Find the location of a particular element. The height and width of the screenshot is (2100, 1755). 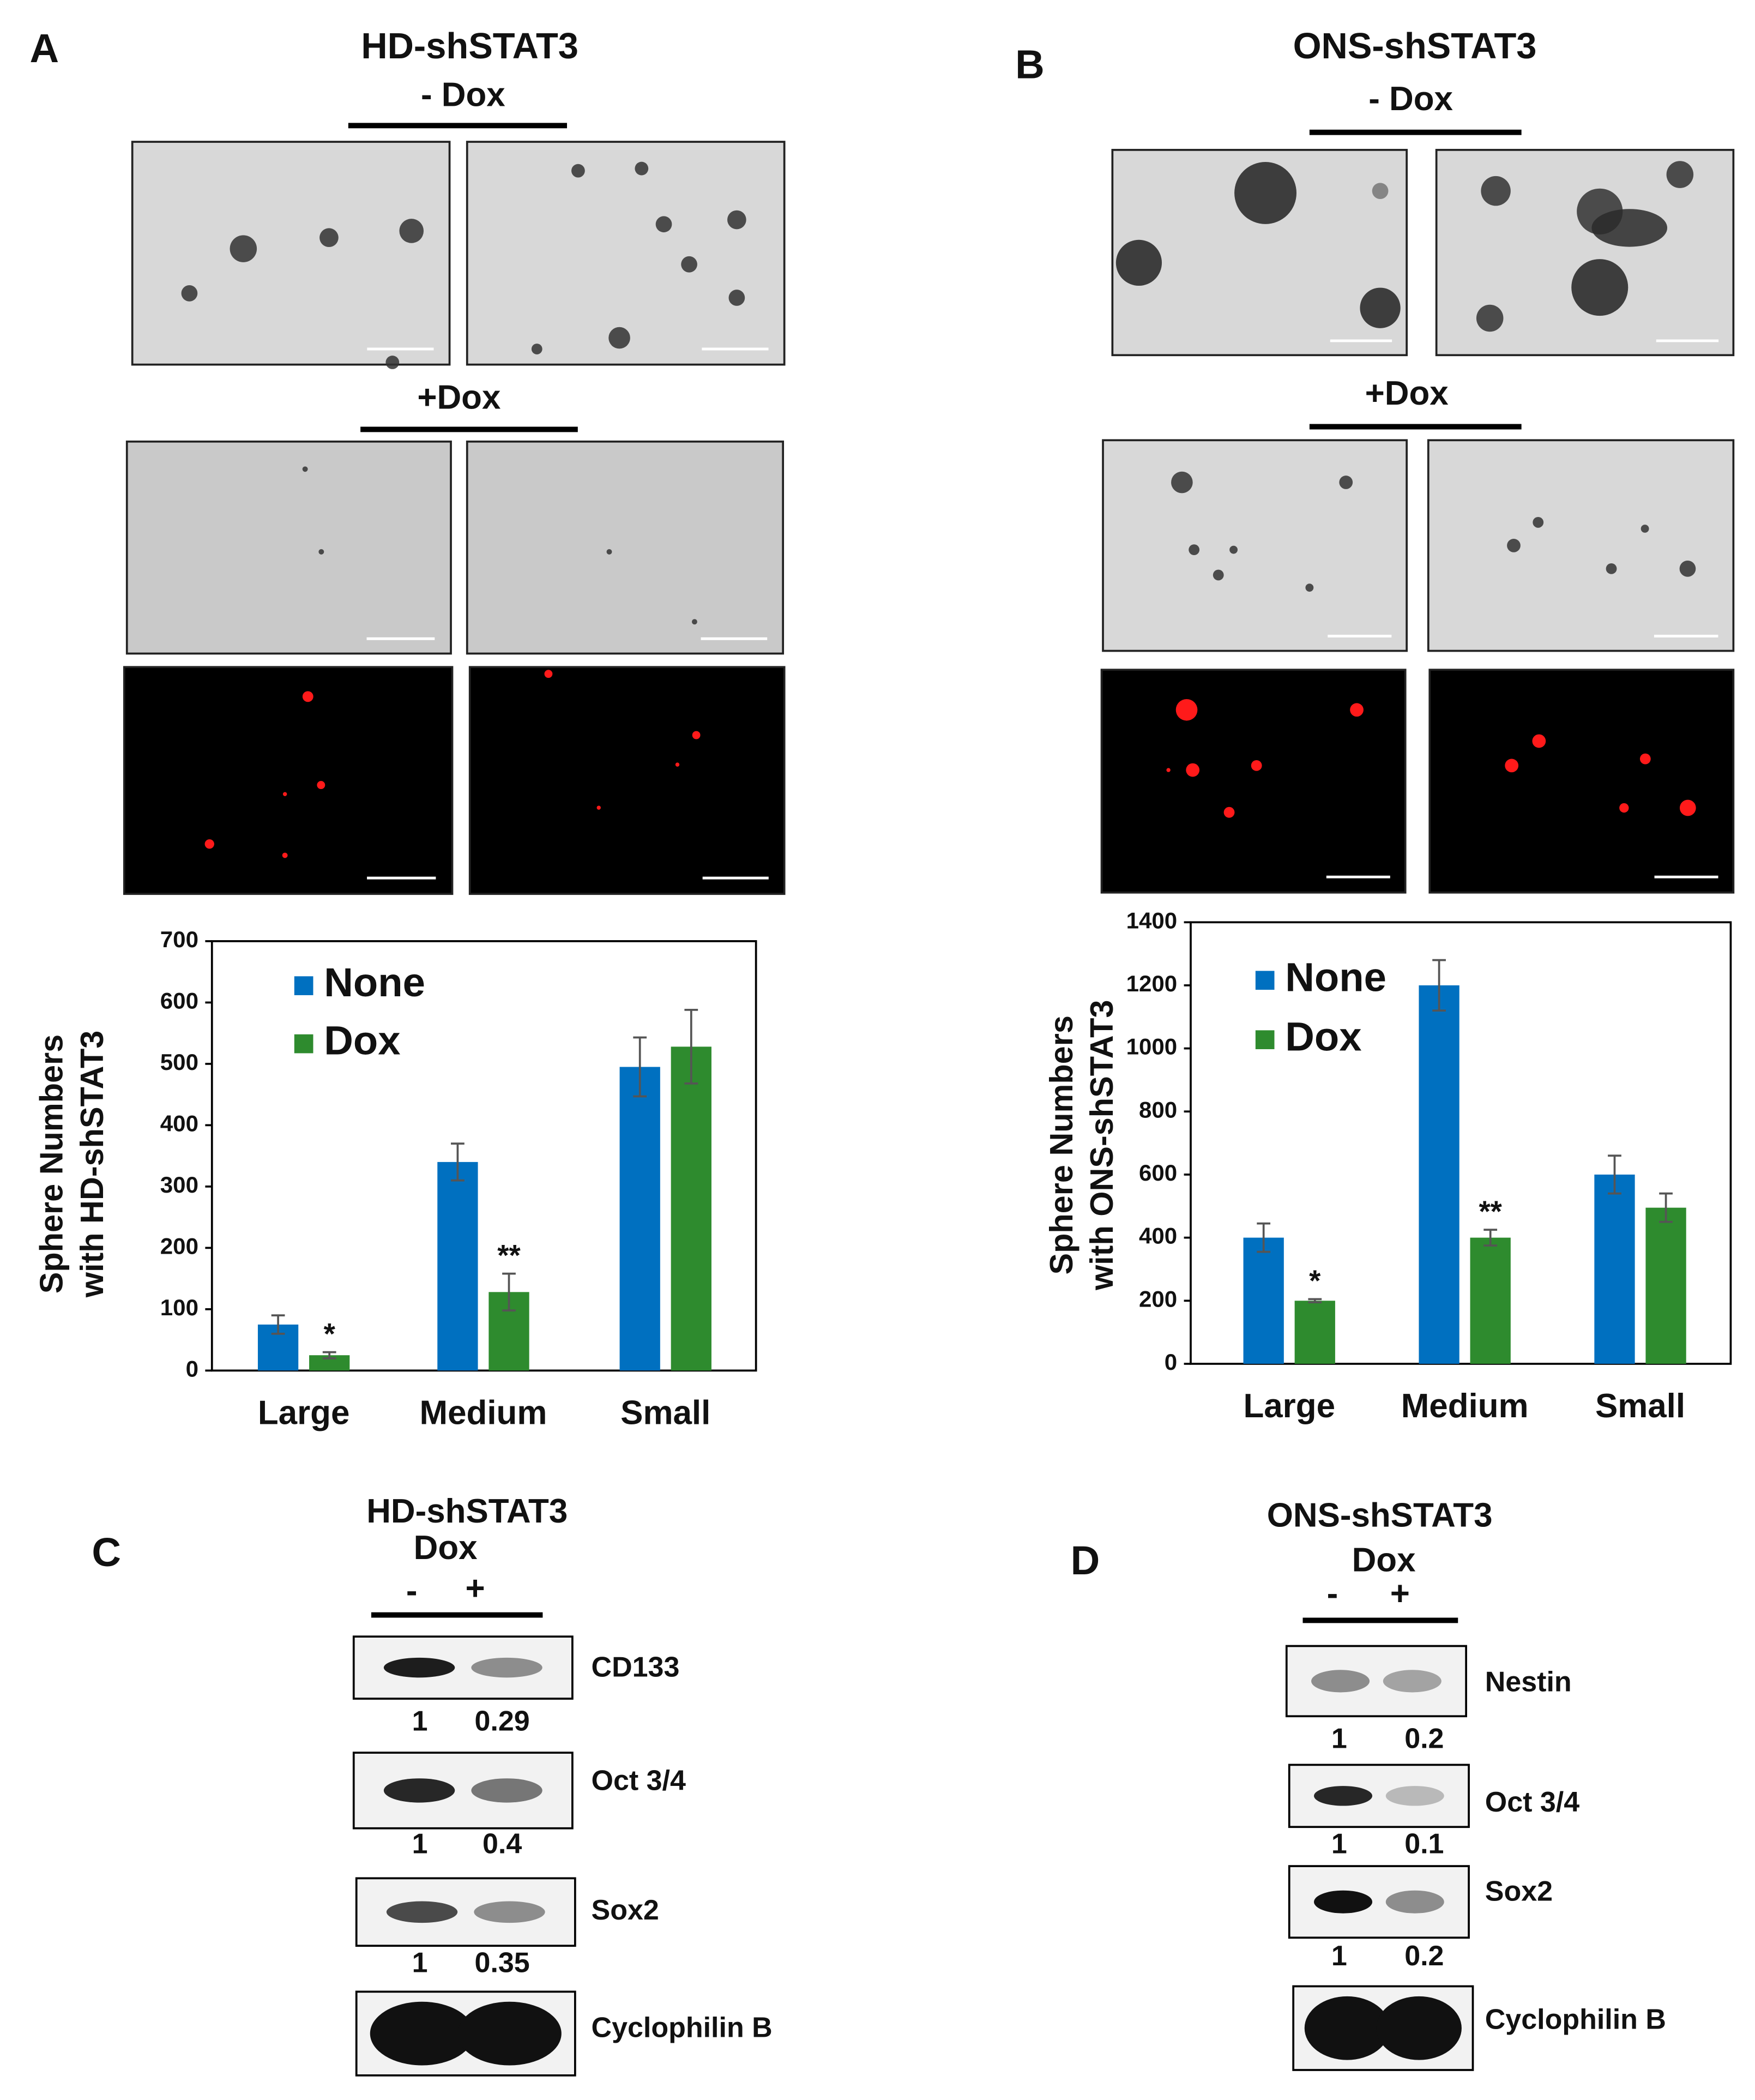

y-tick-label: 500 is located at coordinates (179, 1062).